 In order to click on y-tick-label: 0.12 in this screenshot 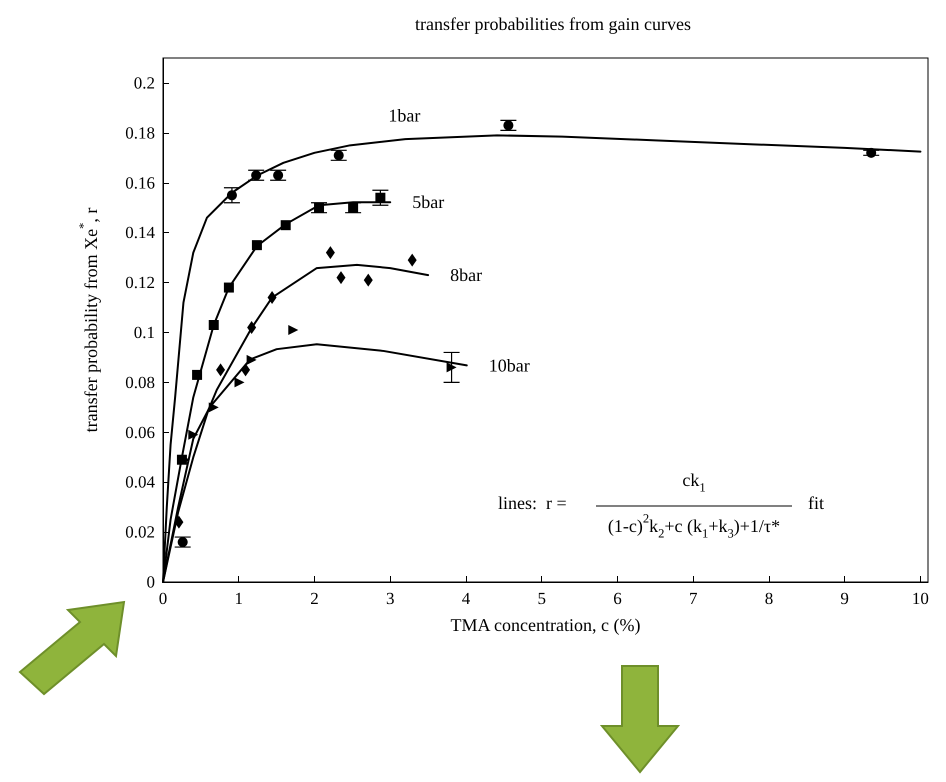, I will do `click(140, 282)`.